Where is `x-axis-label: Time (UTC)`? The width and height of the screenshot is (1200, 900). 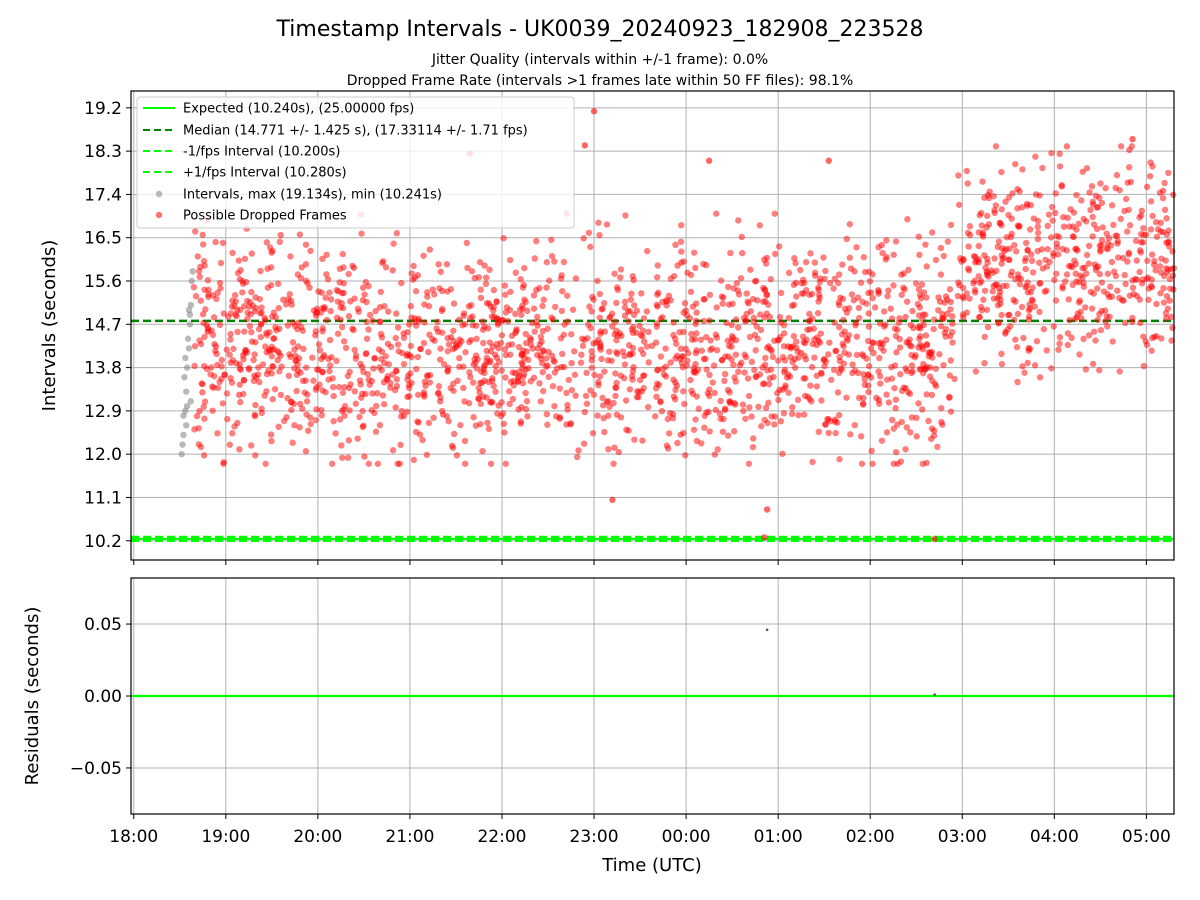
x-axis-label: Time (UTC) is located at coordinates (651, 865).